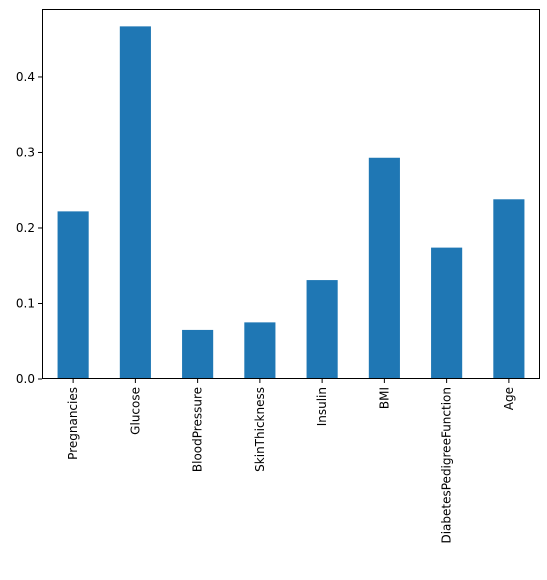  What do you see at coordinates (447, 465) in the screenshot?
I see `x-tick-label: DiabetesPedigreeFunction` at bounding box center [447, 465].